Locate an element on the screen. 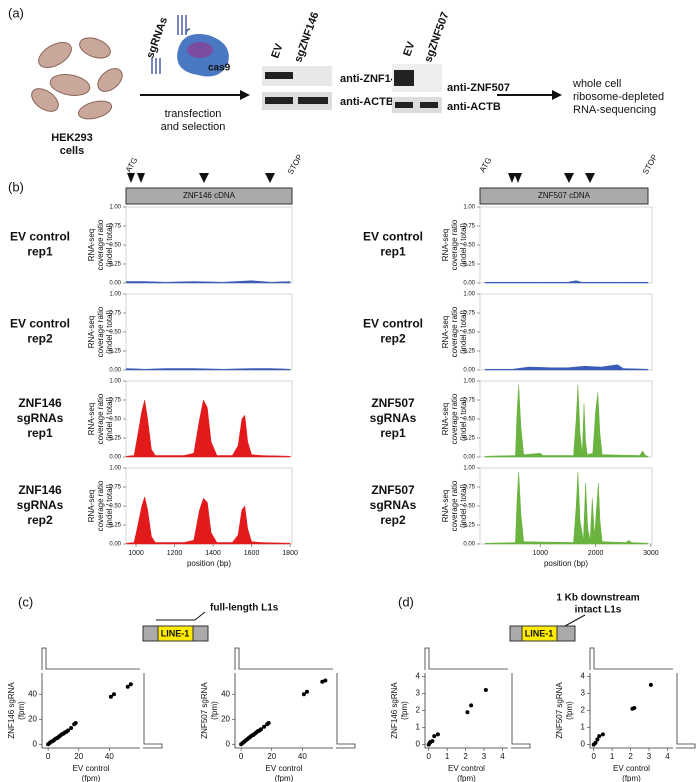  sgrna-label: sgRNAs is located at coordinates (157, 38).